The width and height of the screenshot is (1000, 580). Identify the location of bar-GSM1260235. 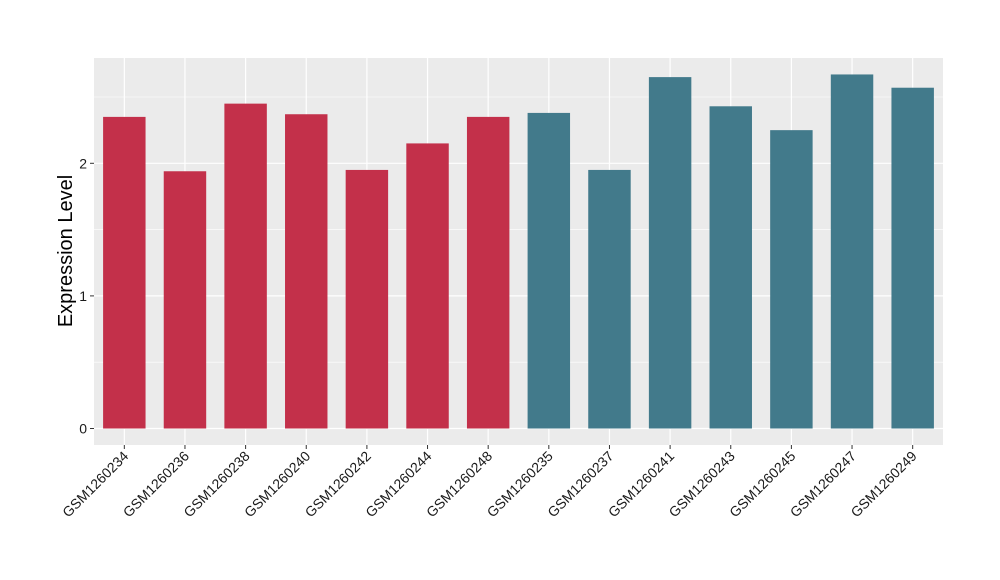
(549, 270).